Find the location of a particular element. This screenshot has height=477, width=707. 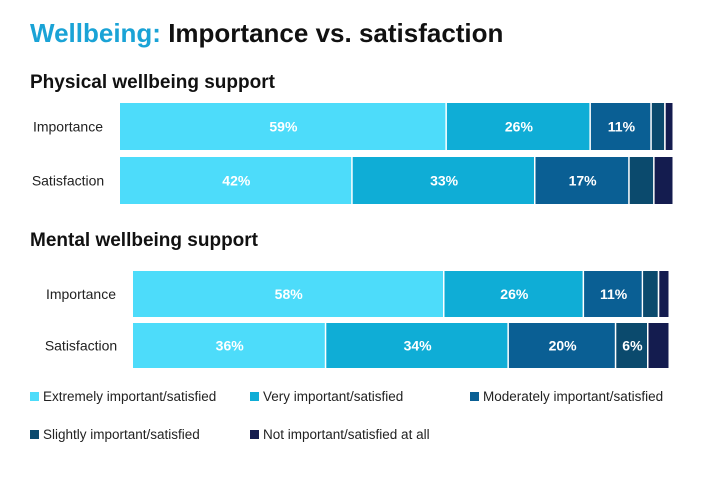

legend-label: Very important/satisfied is located at coordinates (333, 396).